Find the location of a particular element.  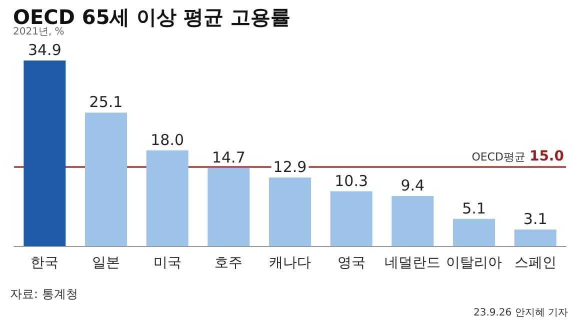

data-label: 14.7 is located at coordinates (229, 157).